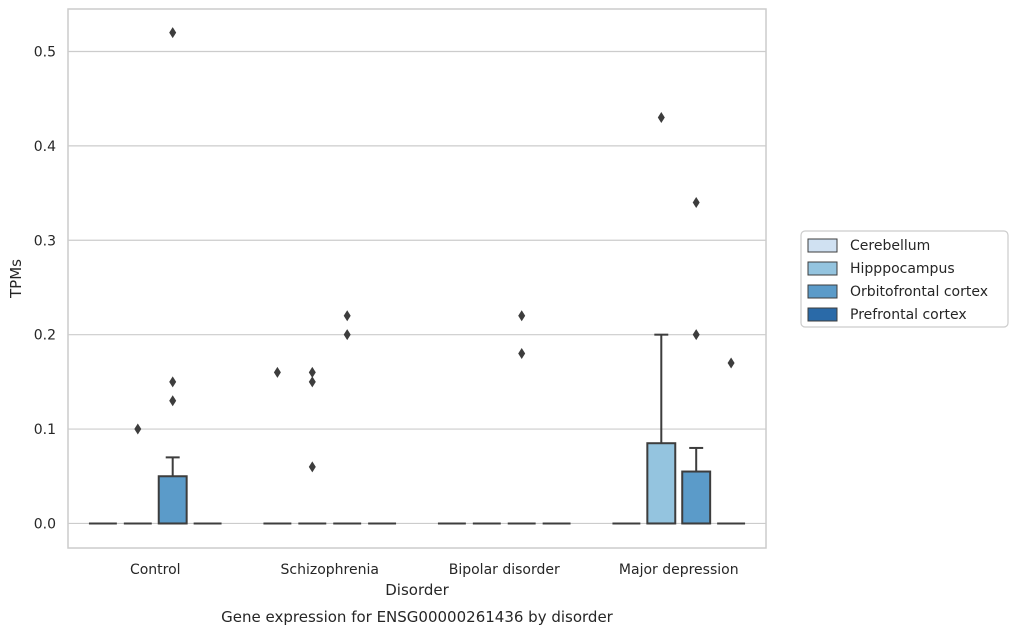  I want to click on legend-label: Orbitofrontal cortex, so click(919, 292).